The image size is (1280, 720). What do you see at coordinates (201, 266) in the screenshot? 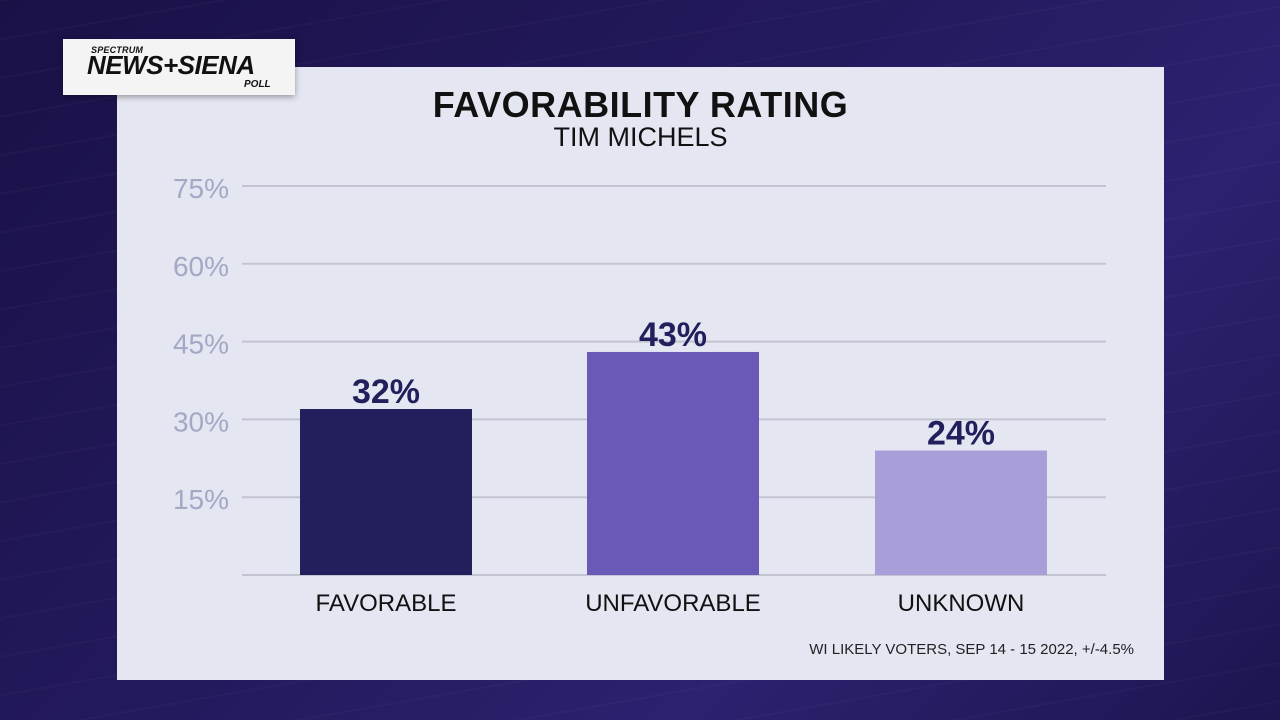
I see `y-tick-label: 60%` at bounding box center [201, 266].